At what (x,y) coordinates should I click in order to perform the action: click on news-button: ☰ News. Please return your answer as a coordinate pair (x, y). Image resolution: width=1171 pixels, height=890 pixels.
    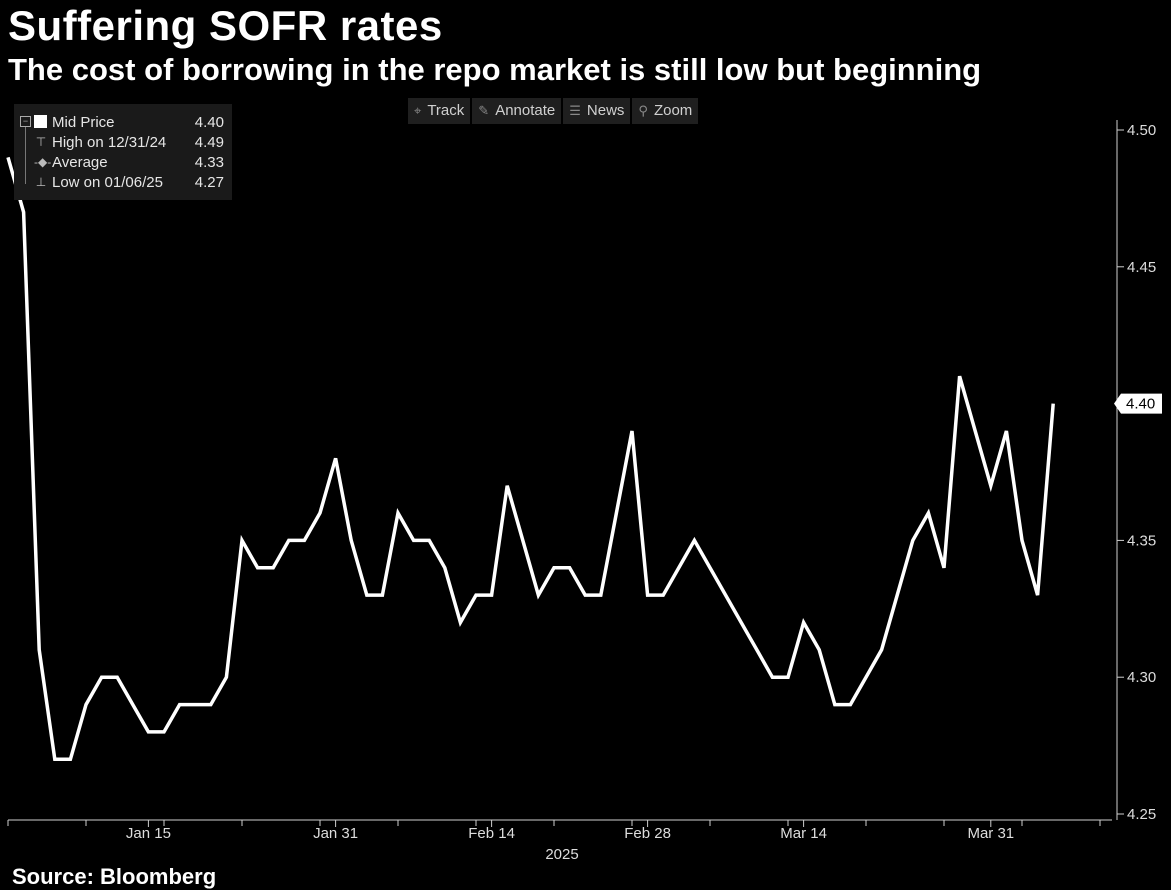
    Looking at the image, I should click on (597, 111).